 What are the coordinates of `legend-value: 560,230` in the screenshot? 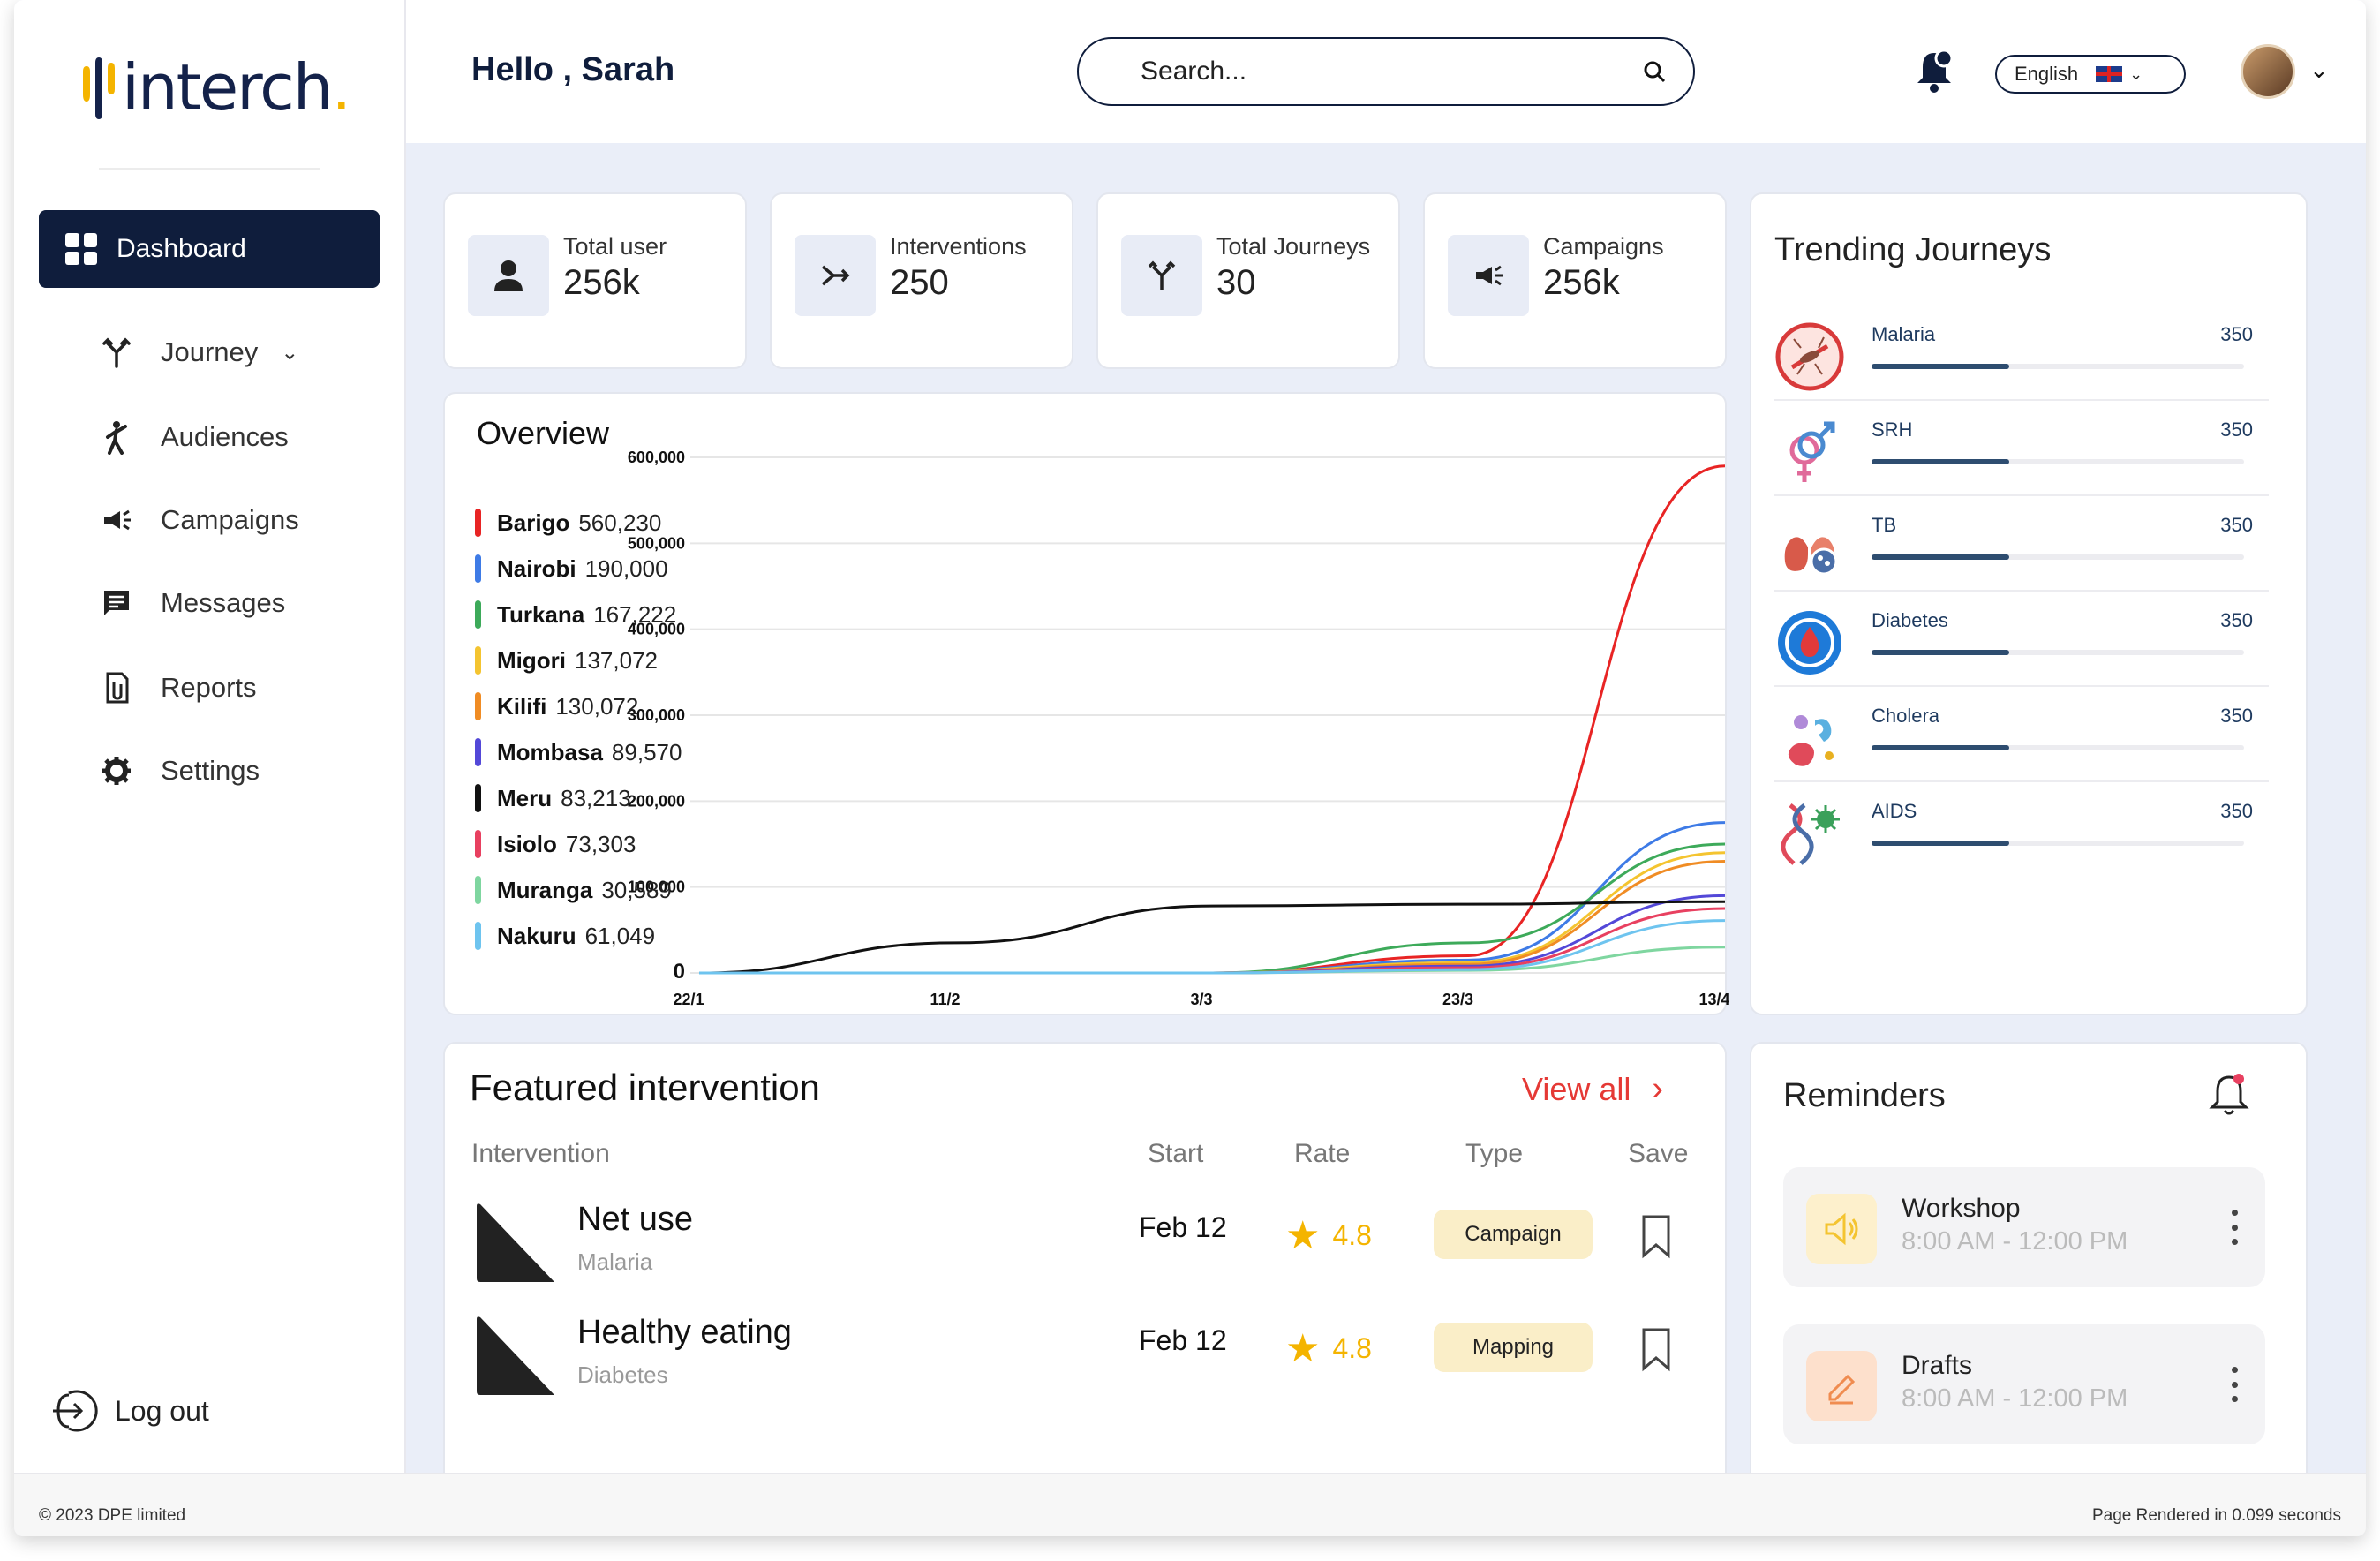 It's located at (620, 522).